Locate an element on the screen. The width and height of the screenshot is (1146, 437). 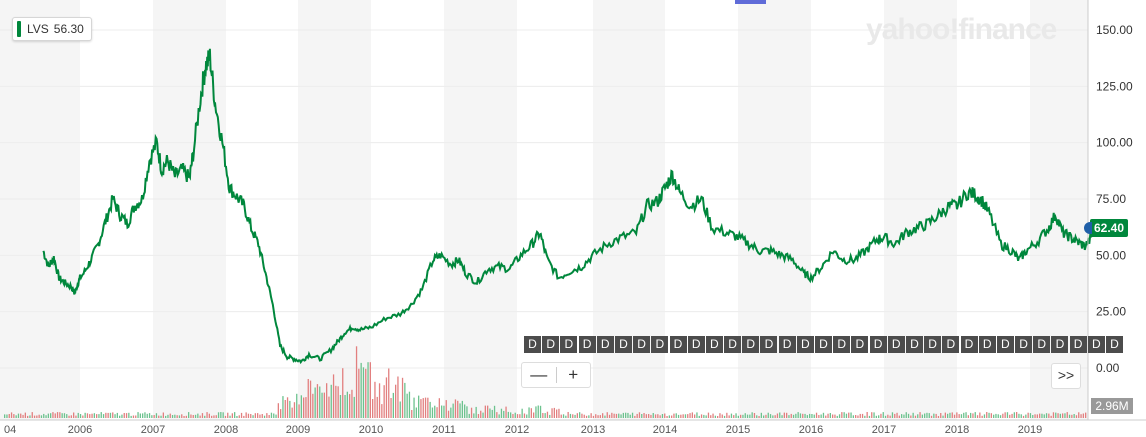
scroll-right-button: >> is located at coordinates (1066, 376).